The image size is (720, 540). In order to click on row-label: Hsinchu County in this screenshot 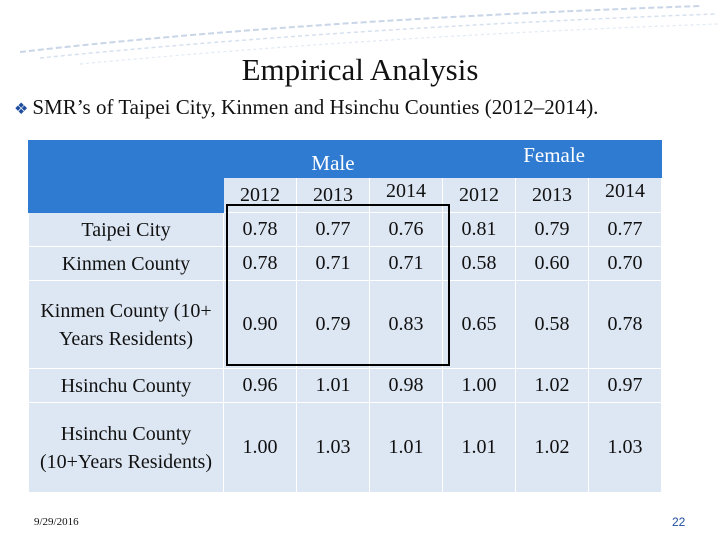, I will do `click(126, 385)`.